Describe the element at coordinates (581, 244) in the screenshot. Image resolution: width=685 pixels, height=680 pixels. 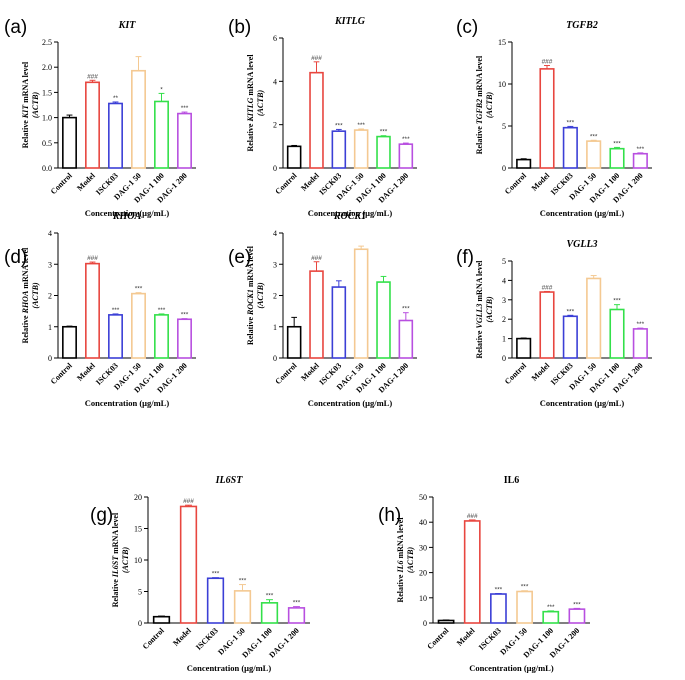
I see `chart-title: VGLL3` at that location.